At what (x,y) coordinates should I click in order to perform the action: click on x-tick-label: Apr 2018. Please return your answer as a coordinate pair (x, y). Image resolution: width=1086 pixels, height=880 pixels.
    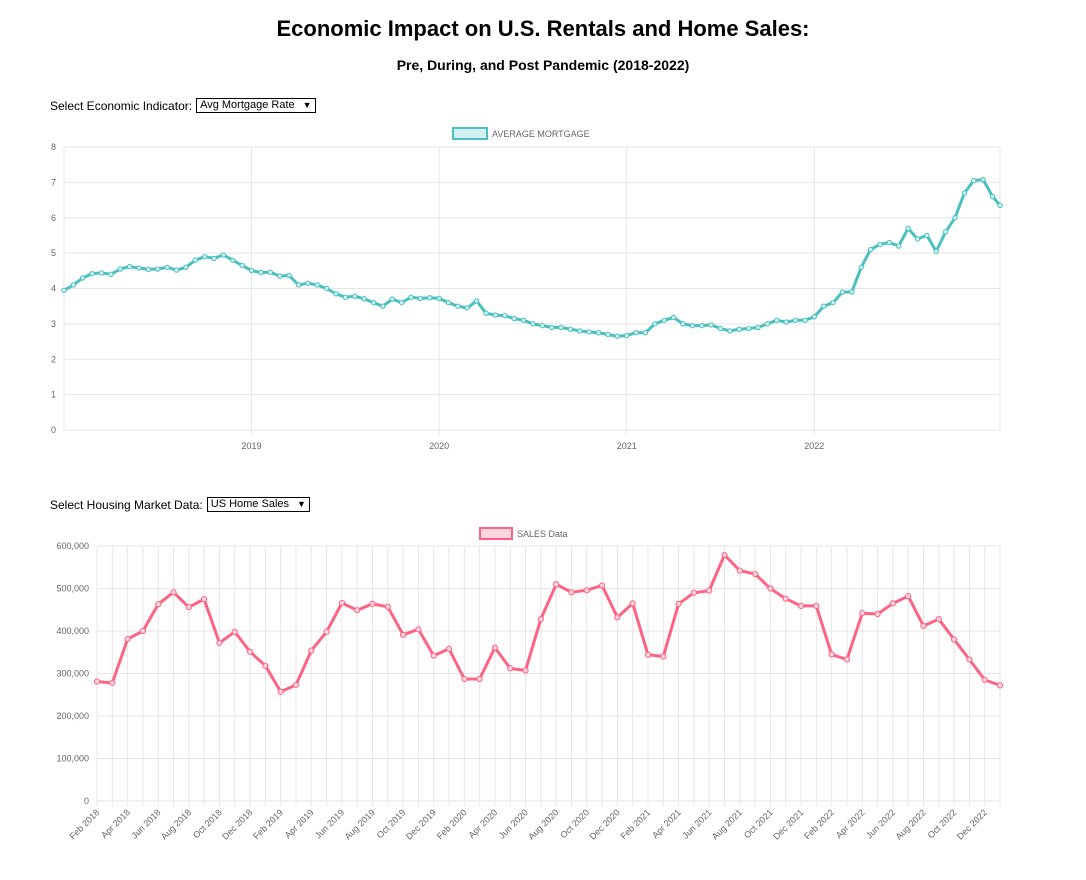
    Looking at the image, I should click on (115, 823).